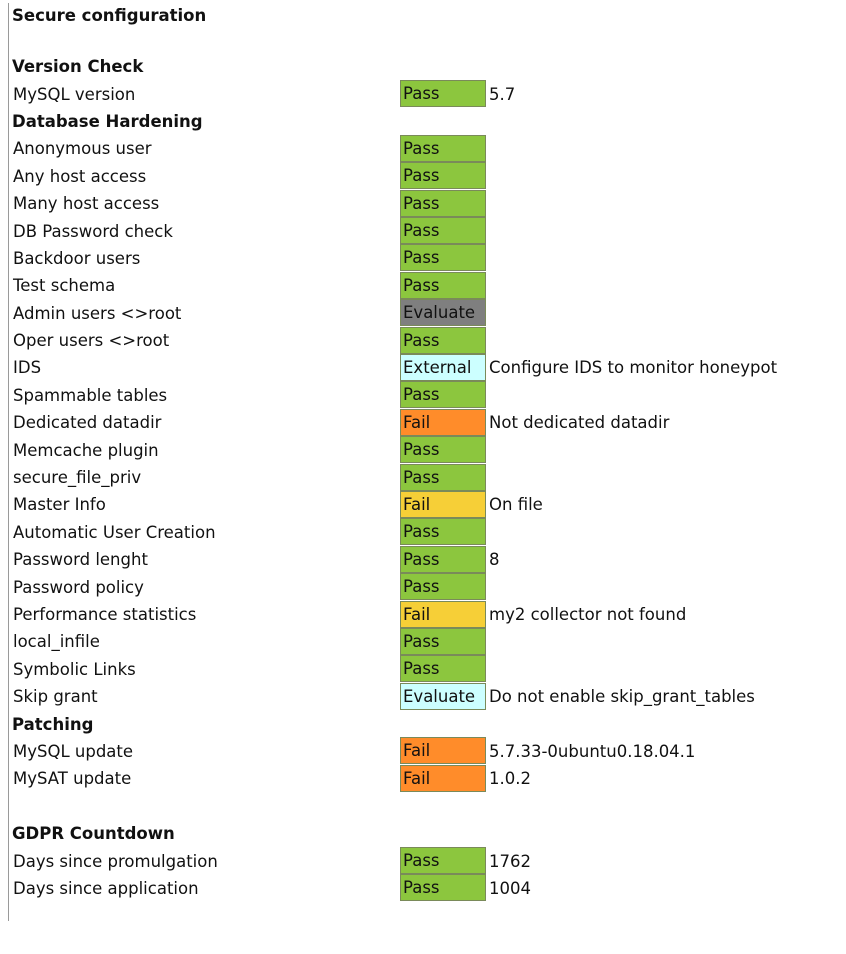 This screenshot has height=954, width=846. Describe the element at coordinates (633, 368) in the screenshot. I see `check-value: Configure IDS to monitor honeypot` at that location.